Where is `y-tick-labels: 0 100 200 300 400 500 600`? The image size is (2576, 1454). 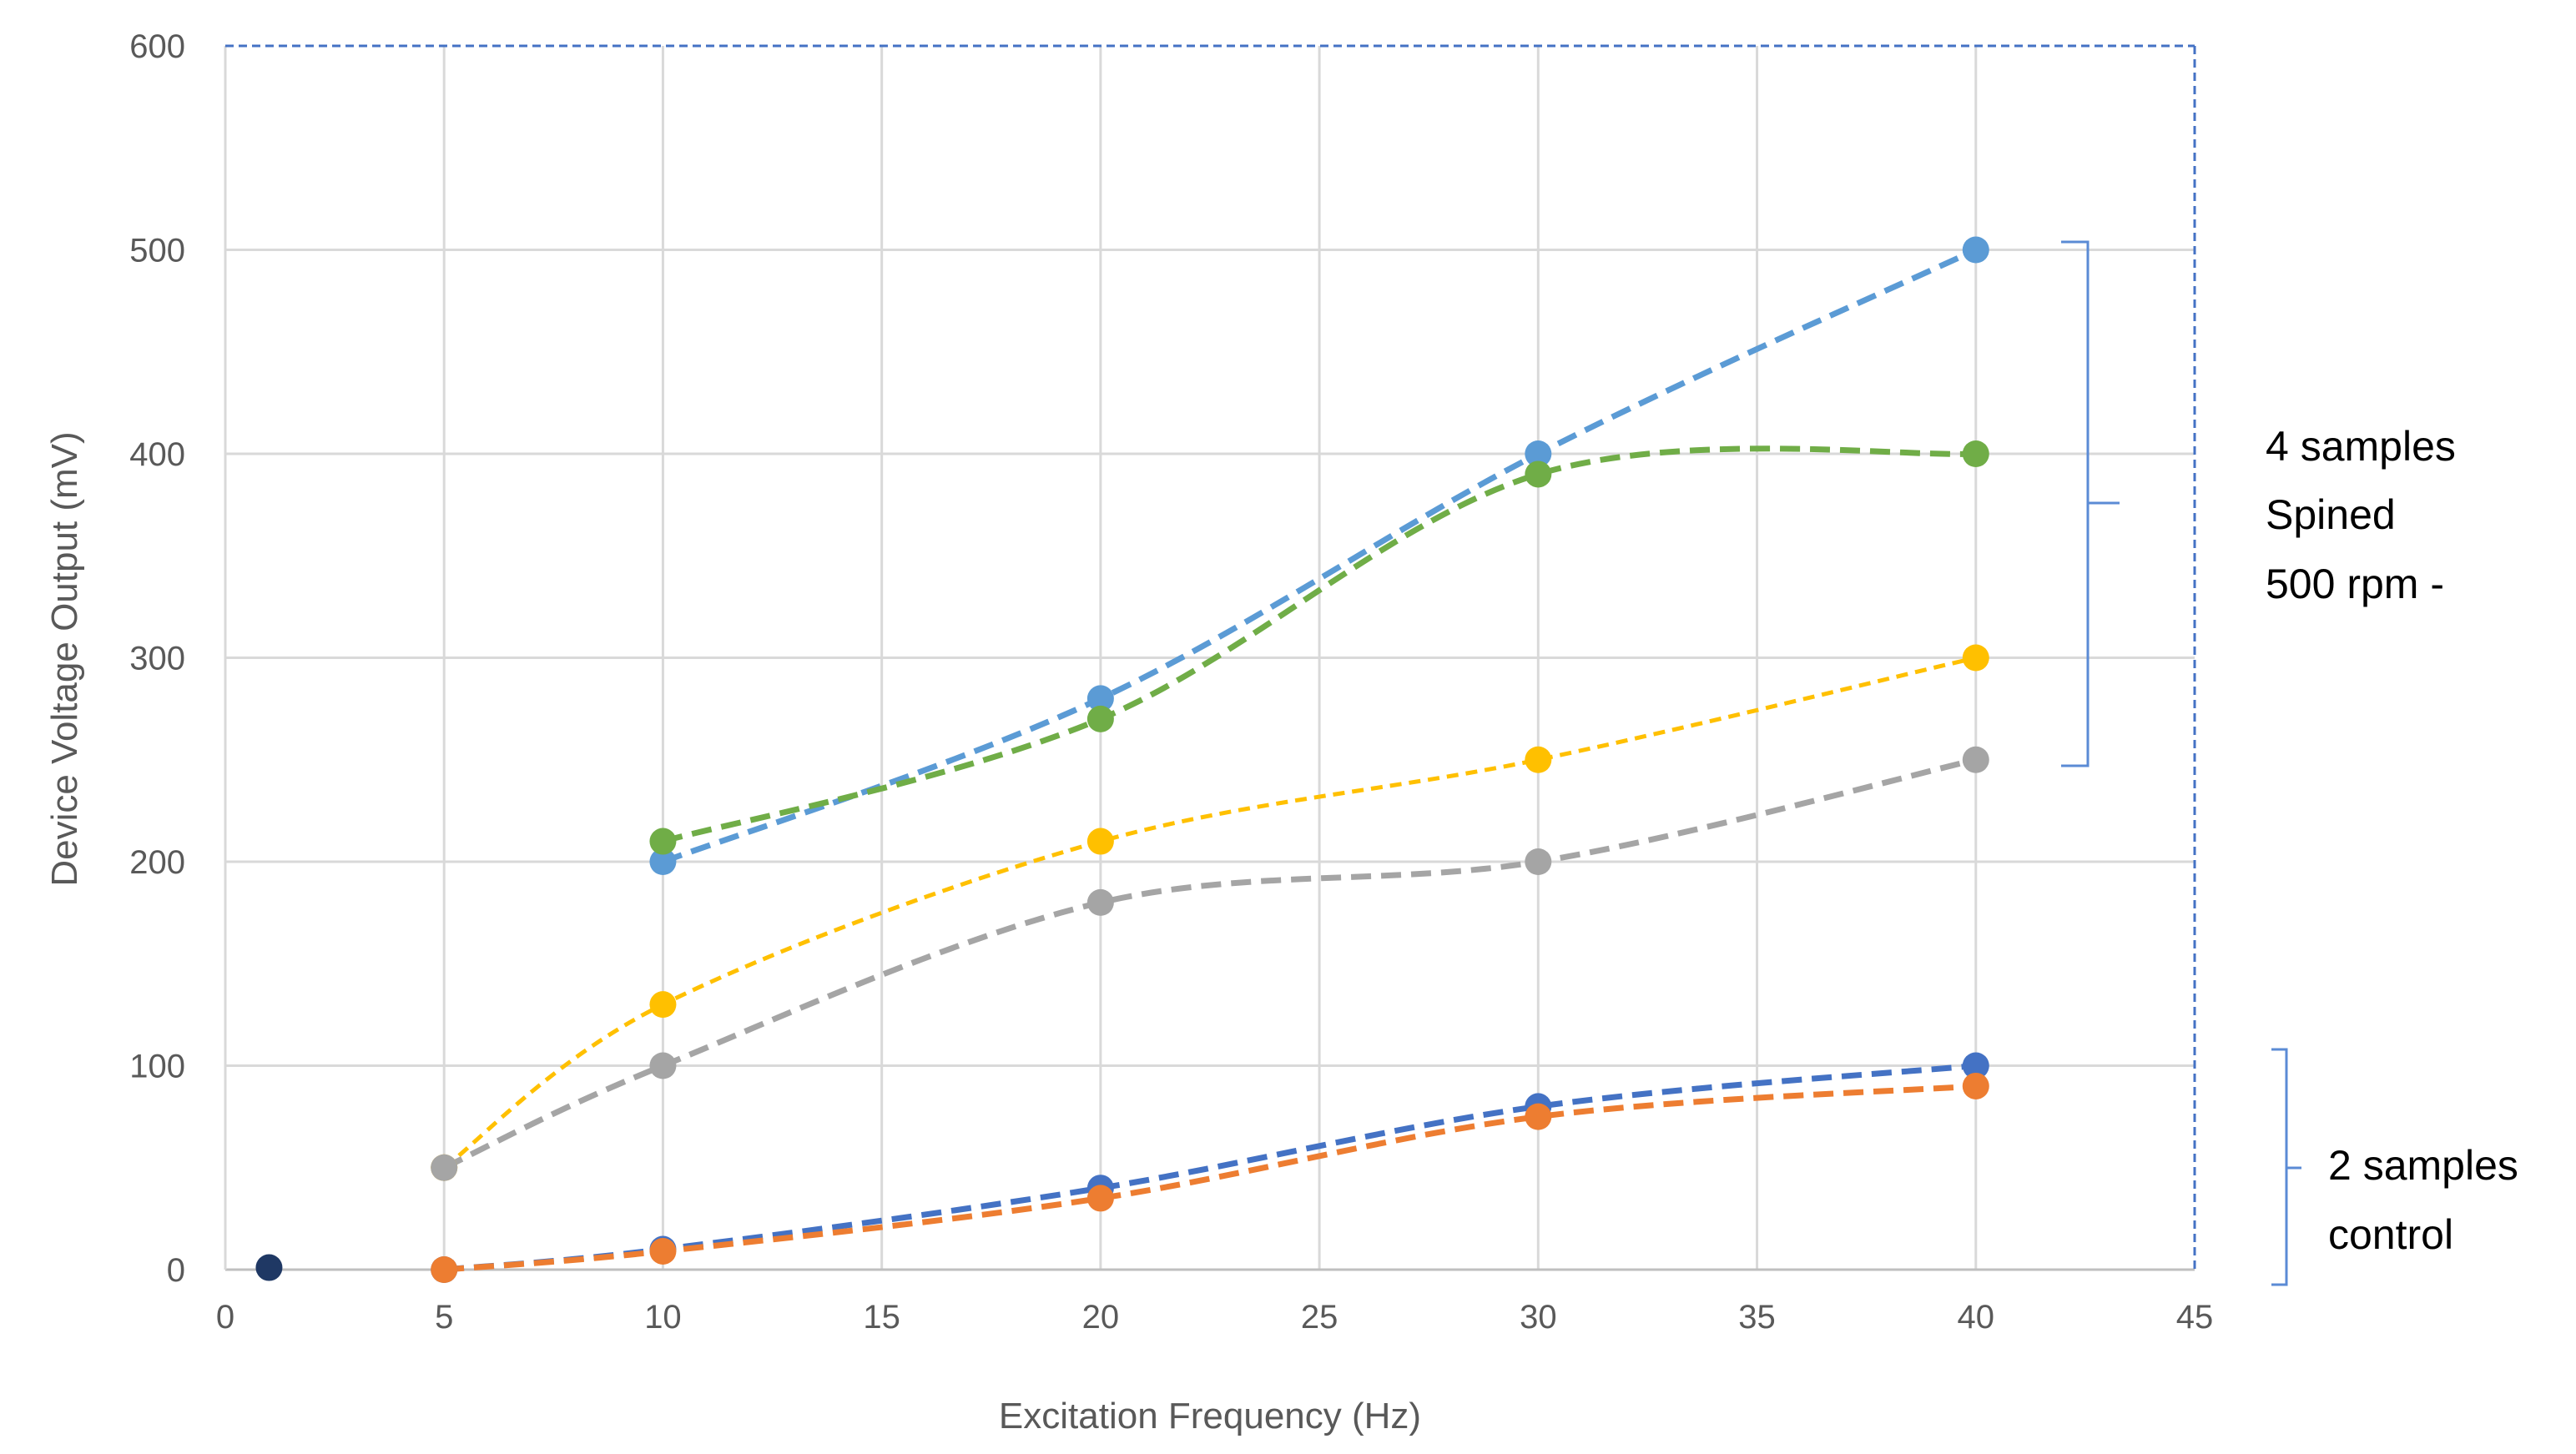
y-tick-labels: 0 100 200 300 400 500 600 is located at coordinates (157, 658).